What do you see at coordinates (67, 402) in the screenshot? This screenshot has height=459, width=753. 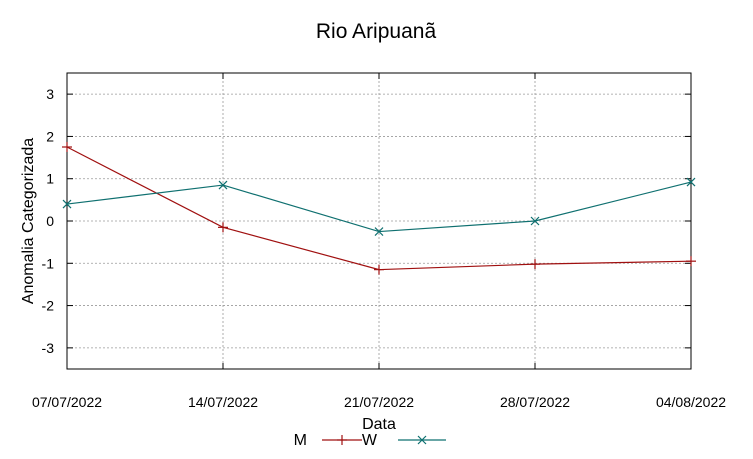 I see `x-tick-label: 07/07/2022` at bounding box center [67, 402].